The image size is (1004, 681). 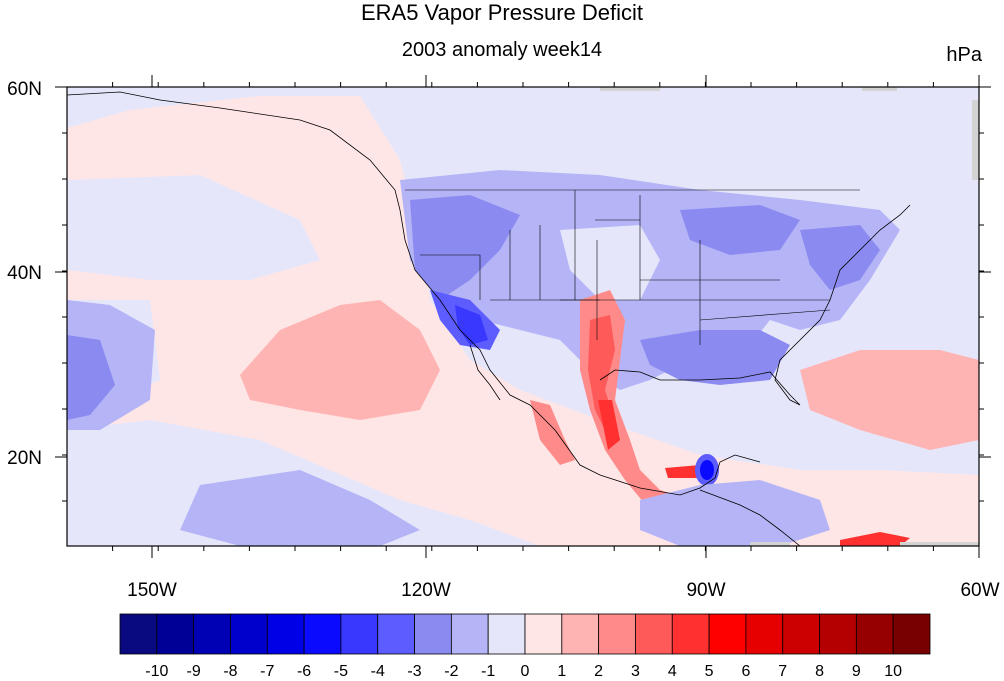 I want to click on map-title: ERA5 Vapor Pressure Deficit, so click(x=502, y=12).